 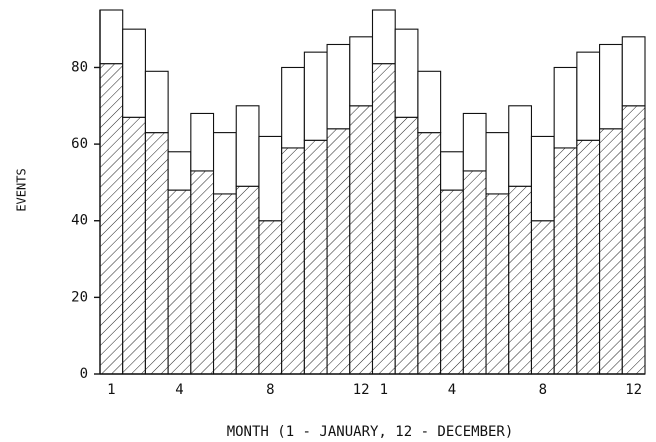 What do you see at coordinates (84, 374) in the screenshot?
I see `y-tick-label: 0` at bounding box center [84, 374].